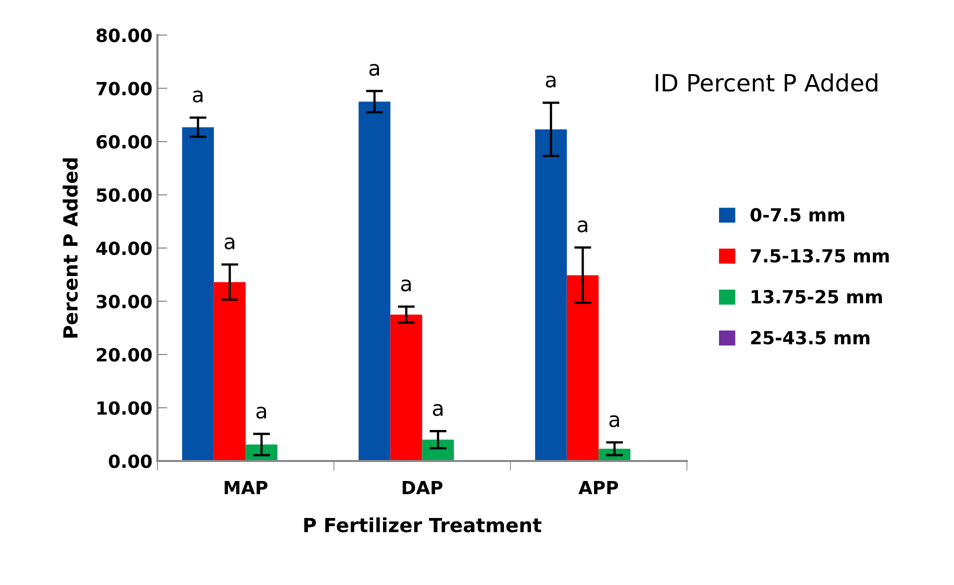 The image size is (954, 585). Describe the element at coordinates (422, 487) in the screenshot. I see `x-tick-label: DAP` at that location.